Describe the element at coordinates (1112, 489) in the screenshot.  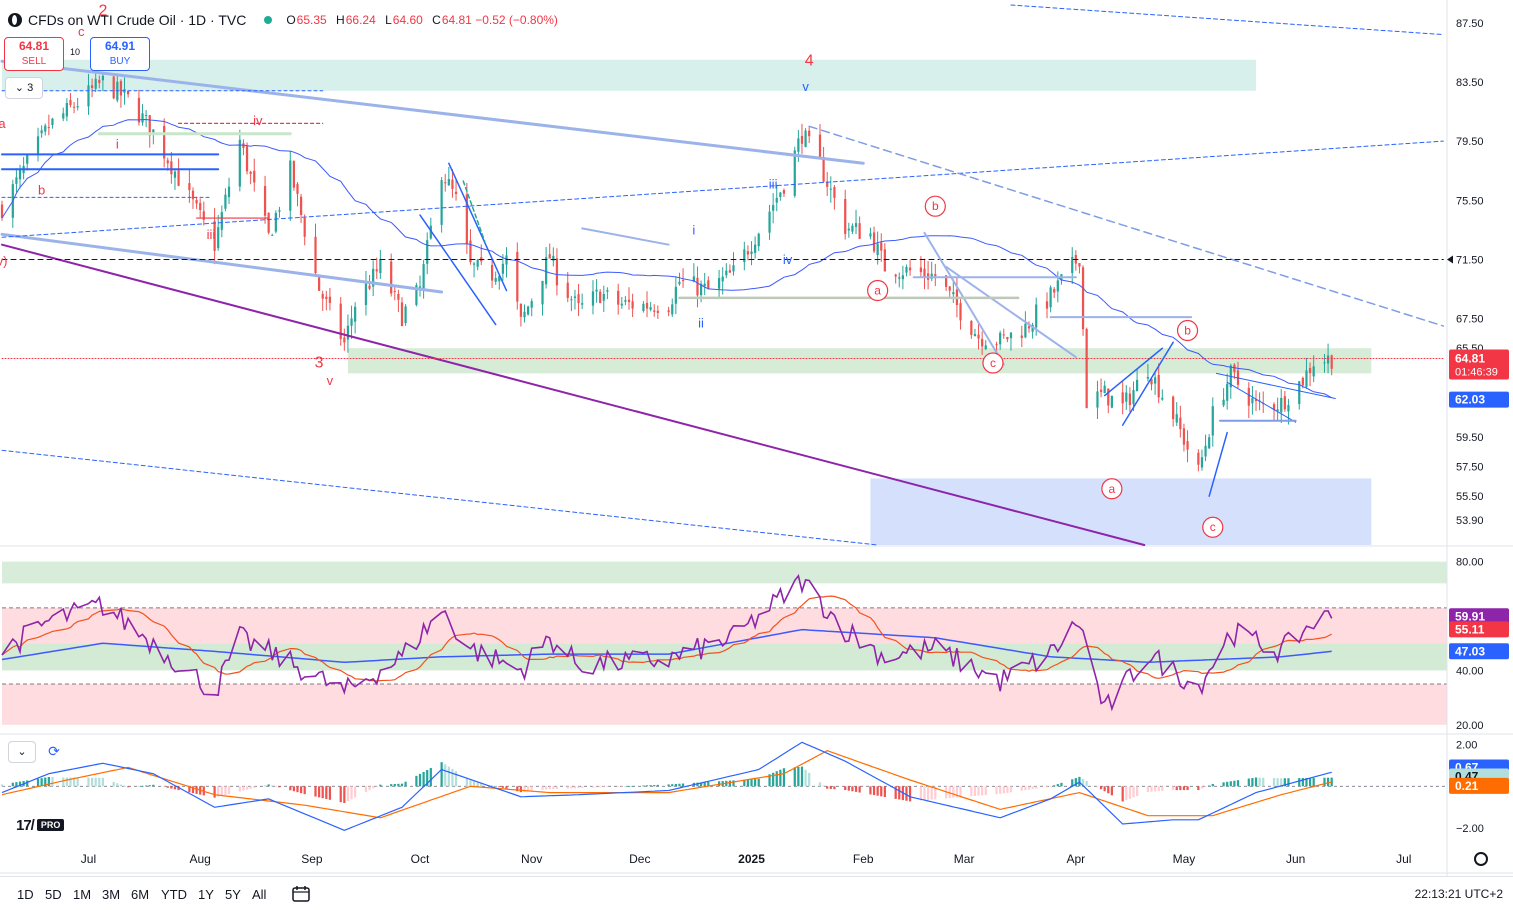
I see `circle-wave-label-4: a` at that location.